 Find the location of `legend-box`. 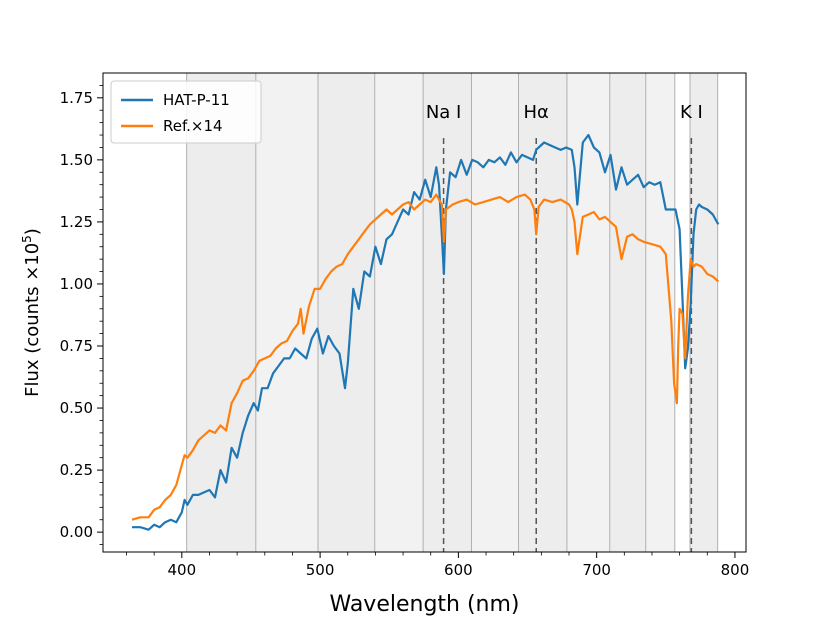

legend-box is located at coordinates (186, 112).